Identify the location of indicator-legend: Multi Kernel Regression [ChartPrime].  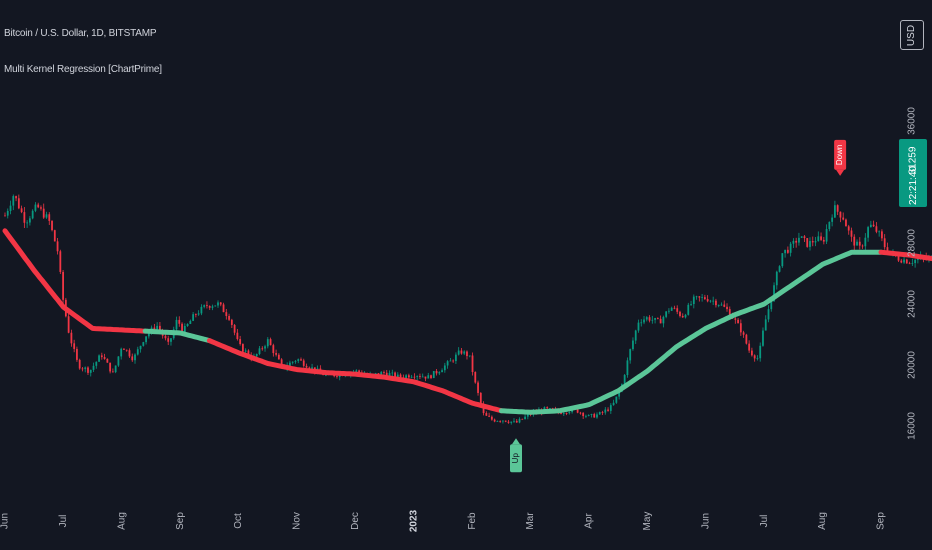
(83, 69).